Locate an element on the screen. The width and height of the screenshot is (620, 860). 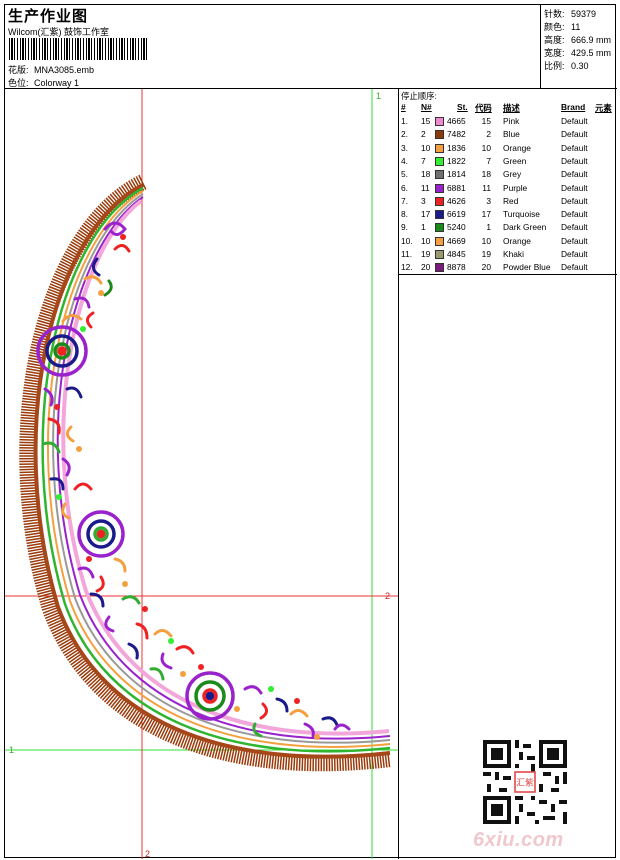
stop-cell-desc: Green is located at coordinates (515, 160).